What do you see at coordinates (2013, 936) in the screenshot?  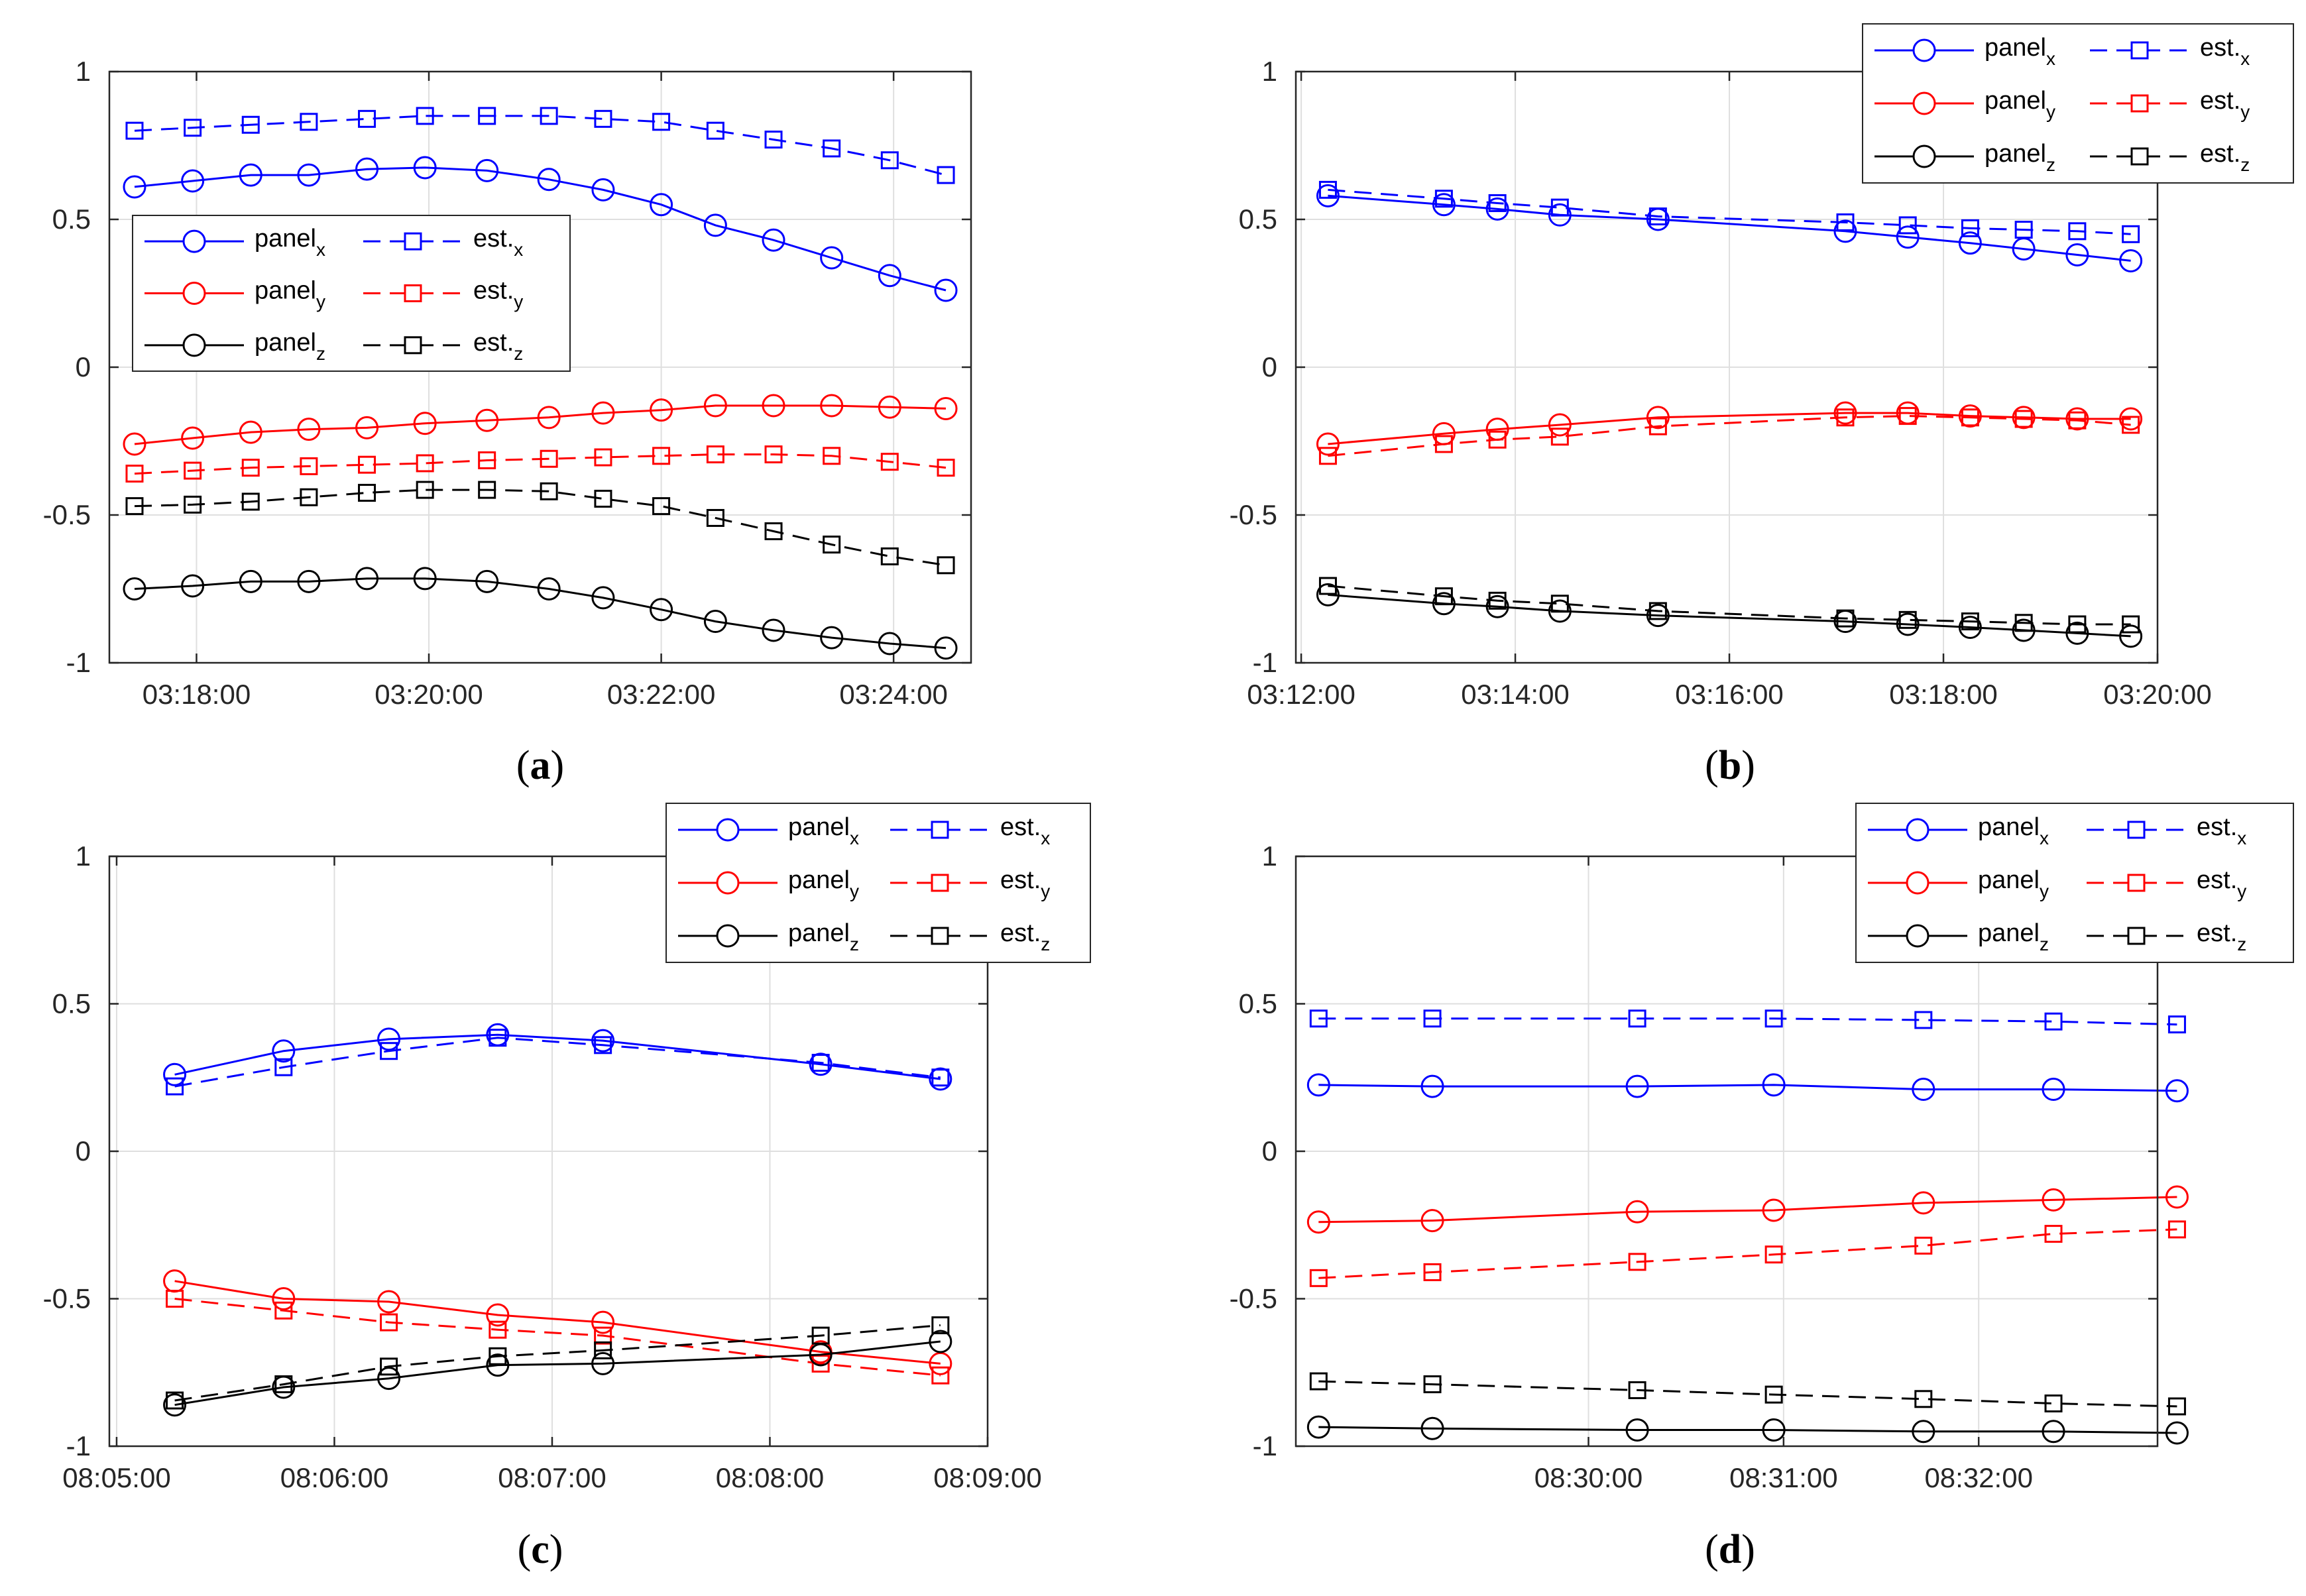 I see `legend-label: panelz` at bounding box center [2013, 936].